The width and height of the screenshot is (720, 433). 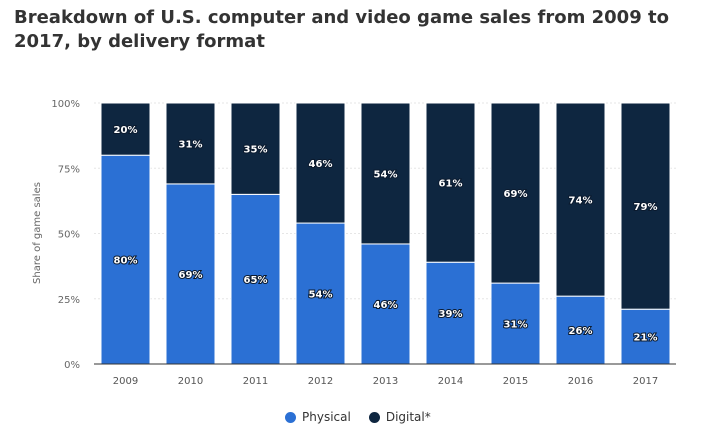 I want to click on x-tick-label: 2015, so click(x=515, y=381).